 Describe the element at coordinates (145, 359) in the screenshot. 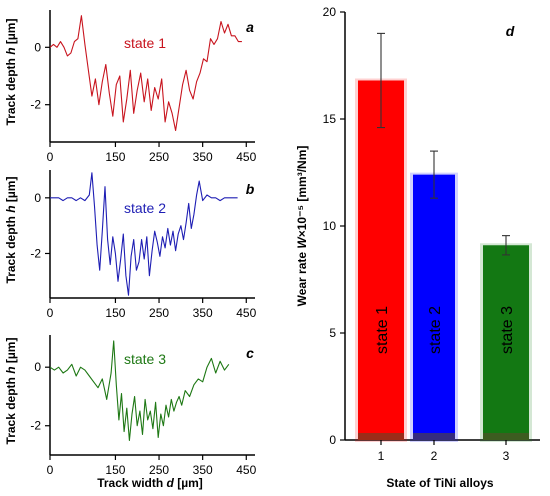

I see `series-label: state 3` at that location.